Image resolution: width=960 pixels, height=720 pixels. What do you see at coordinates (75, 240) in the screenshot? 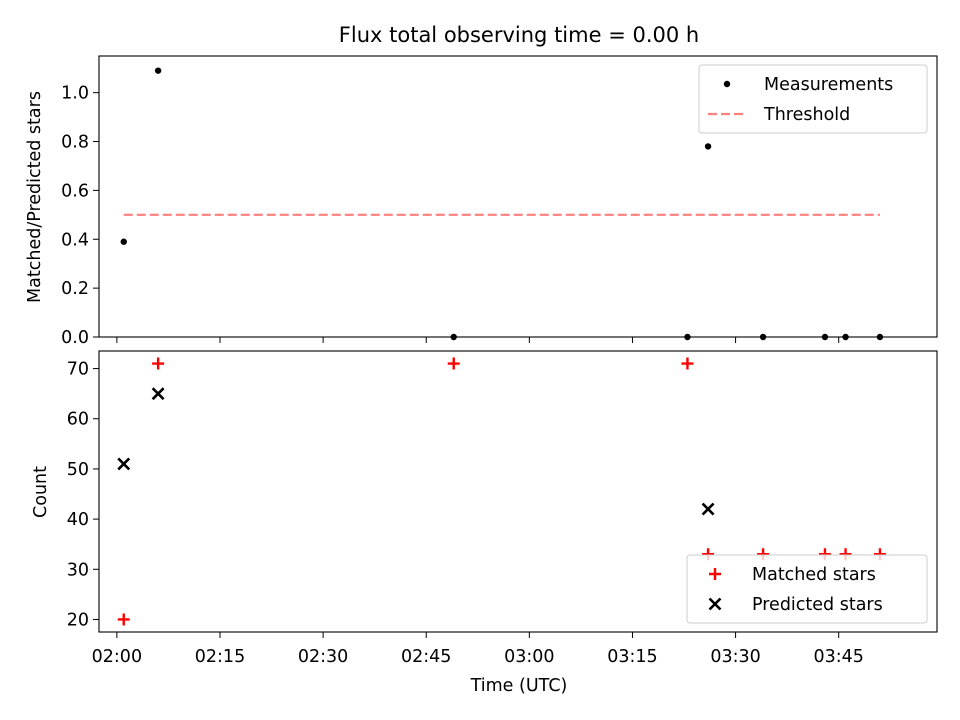
I see `y-tick-label: 0.4` at bounding box center [75, 240].